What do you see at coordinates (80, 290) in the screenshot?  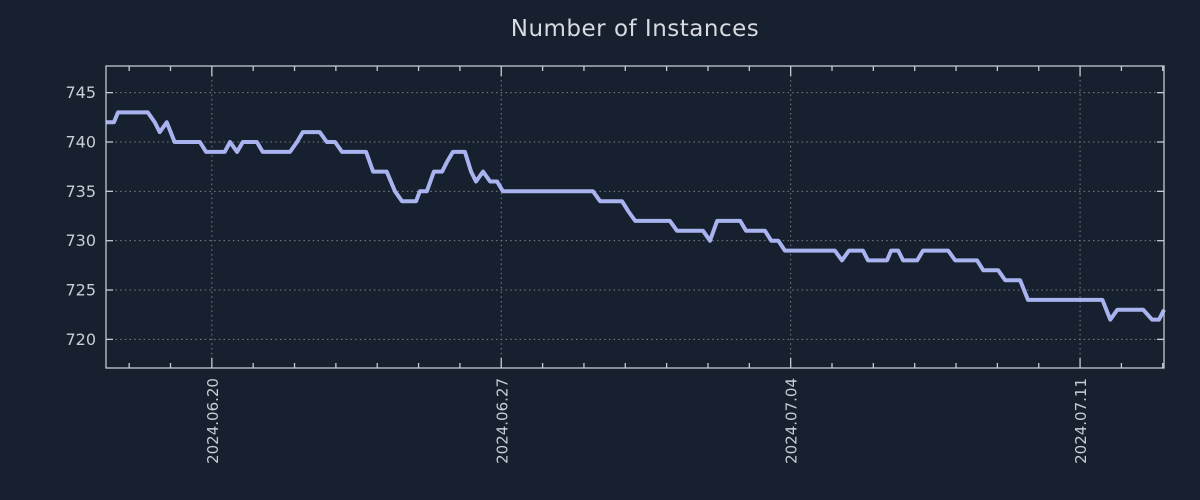 I see `y-tick-label: 725` at bounding box center [80, 290].